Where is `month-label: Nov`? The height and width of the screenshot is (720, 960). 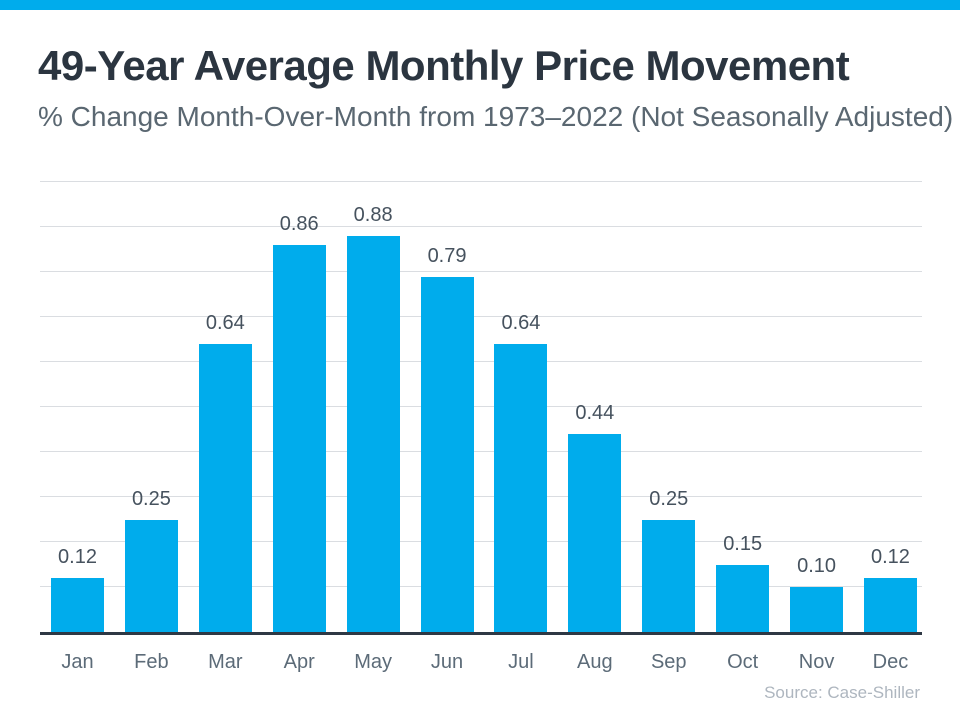 month-label: Nov is located at coordinates (816, 662).